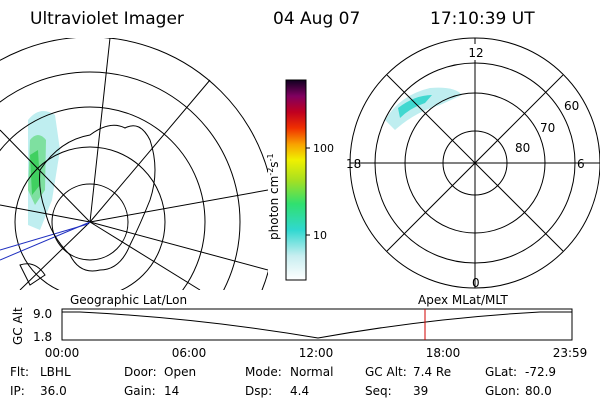  Describe the element at coordinates (522, 148) in the screenshot. I see `mlat-label: 80` at that location.